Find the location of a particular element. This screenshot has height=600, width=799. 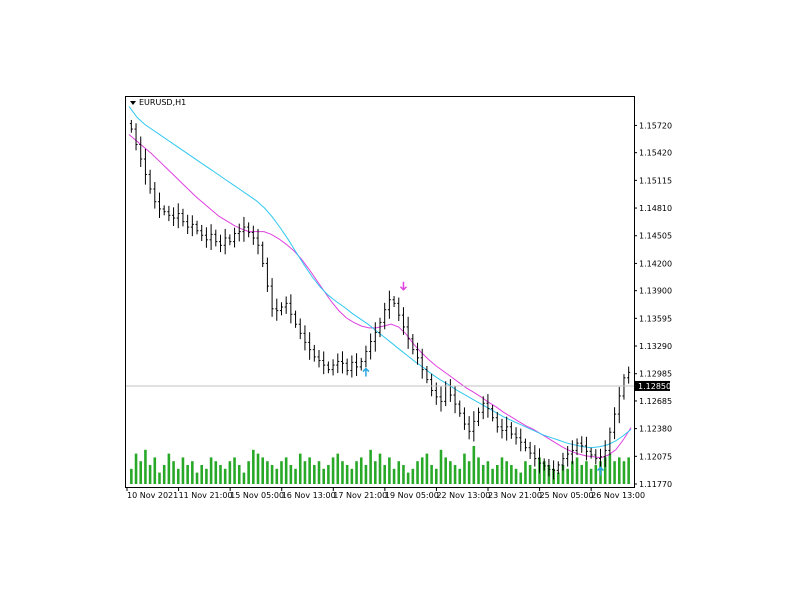

price-tick-label: 1.12985 is located at coordinates (655, 374).